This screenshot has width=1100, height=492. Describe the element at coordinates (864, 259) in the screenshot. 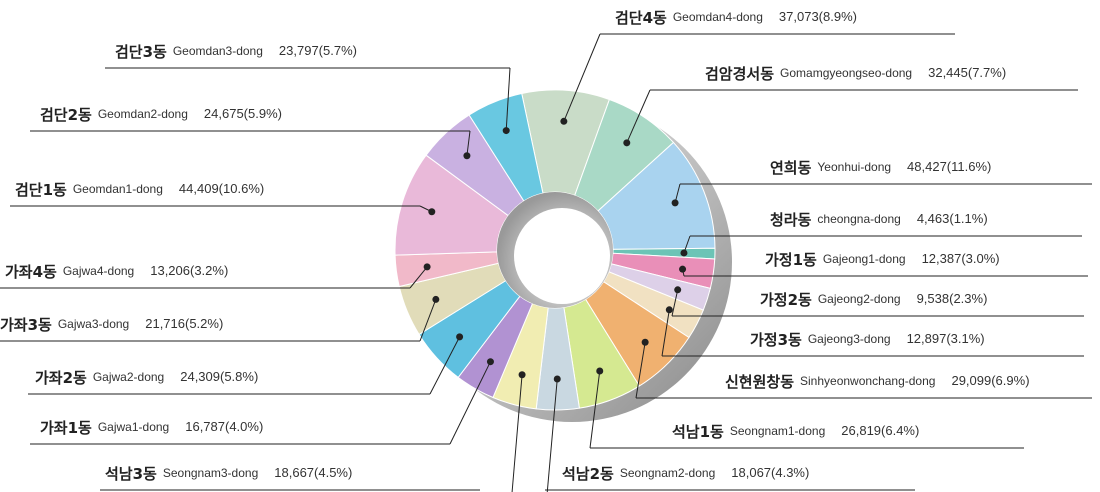

I see `label-english: Gajeong1-dong` at that location.